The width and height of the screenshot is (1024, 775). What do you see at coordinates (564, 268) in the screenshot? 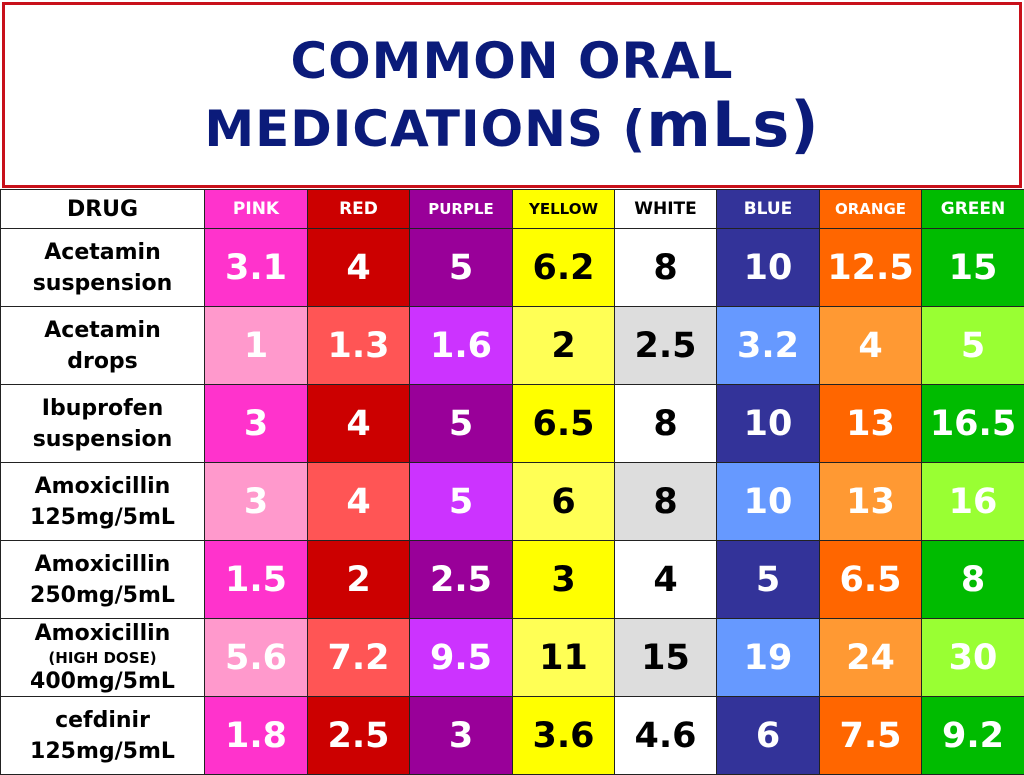
I see `dose-cell-yellow: 6.2` at bounding box center [564, 268].